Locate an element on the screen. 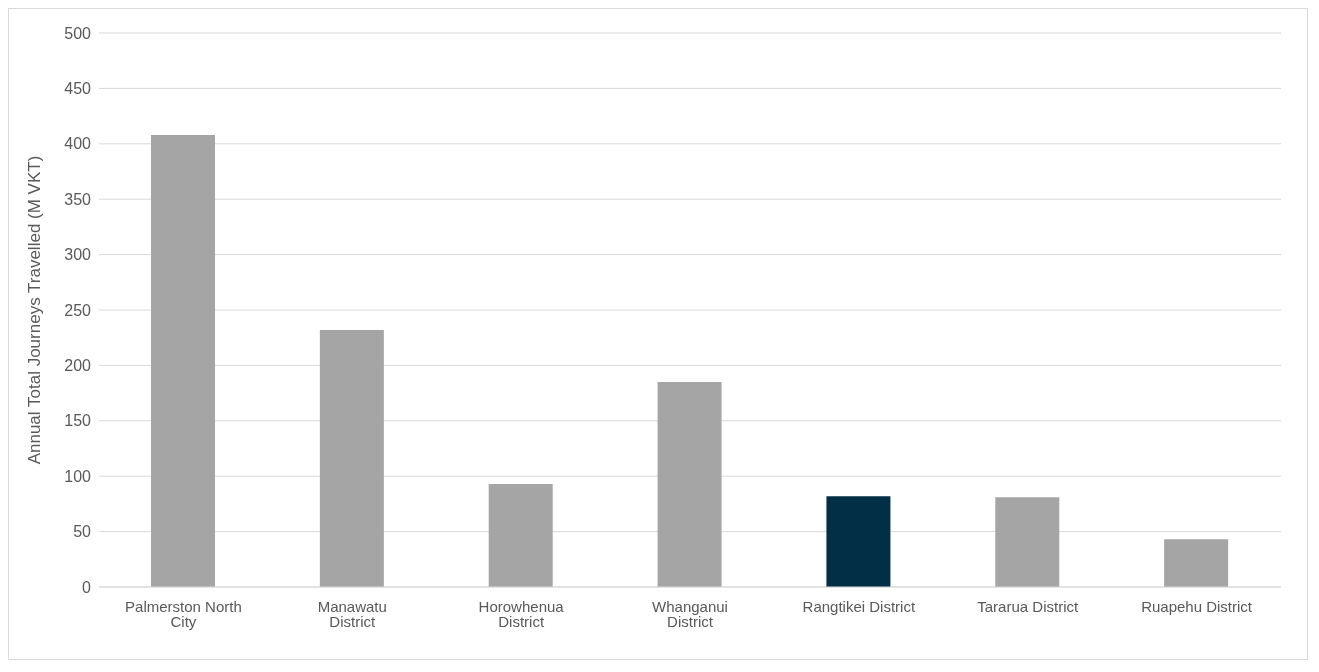  x-tick-label: Rangtikei District is located at coordinates (859, 606).